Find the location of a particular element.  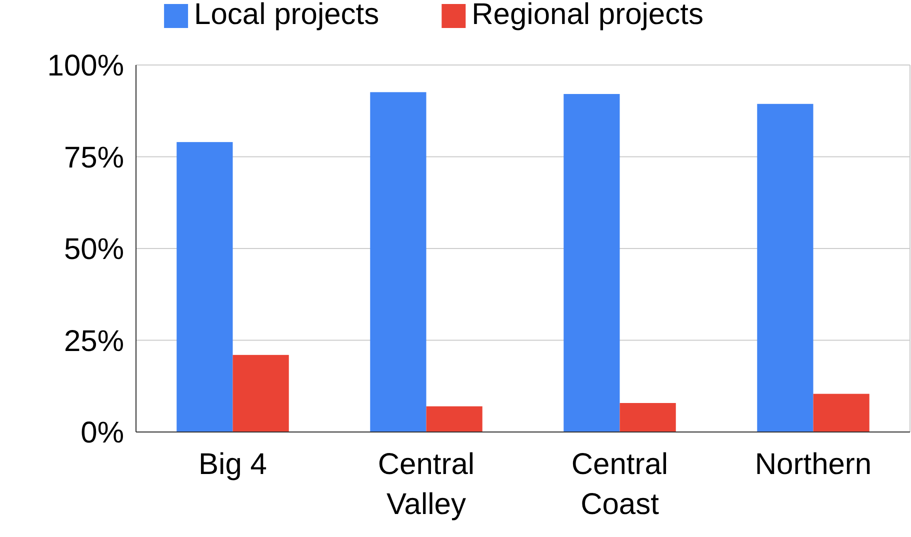

y-tick-label: 25% is located at coordinates (94, 341).